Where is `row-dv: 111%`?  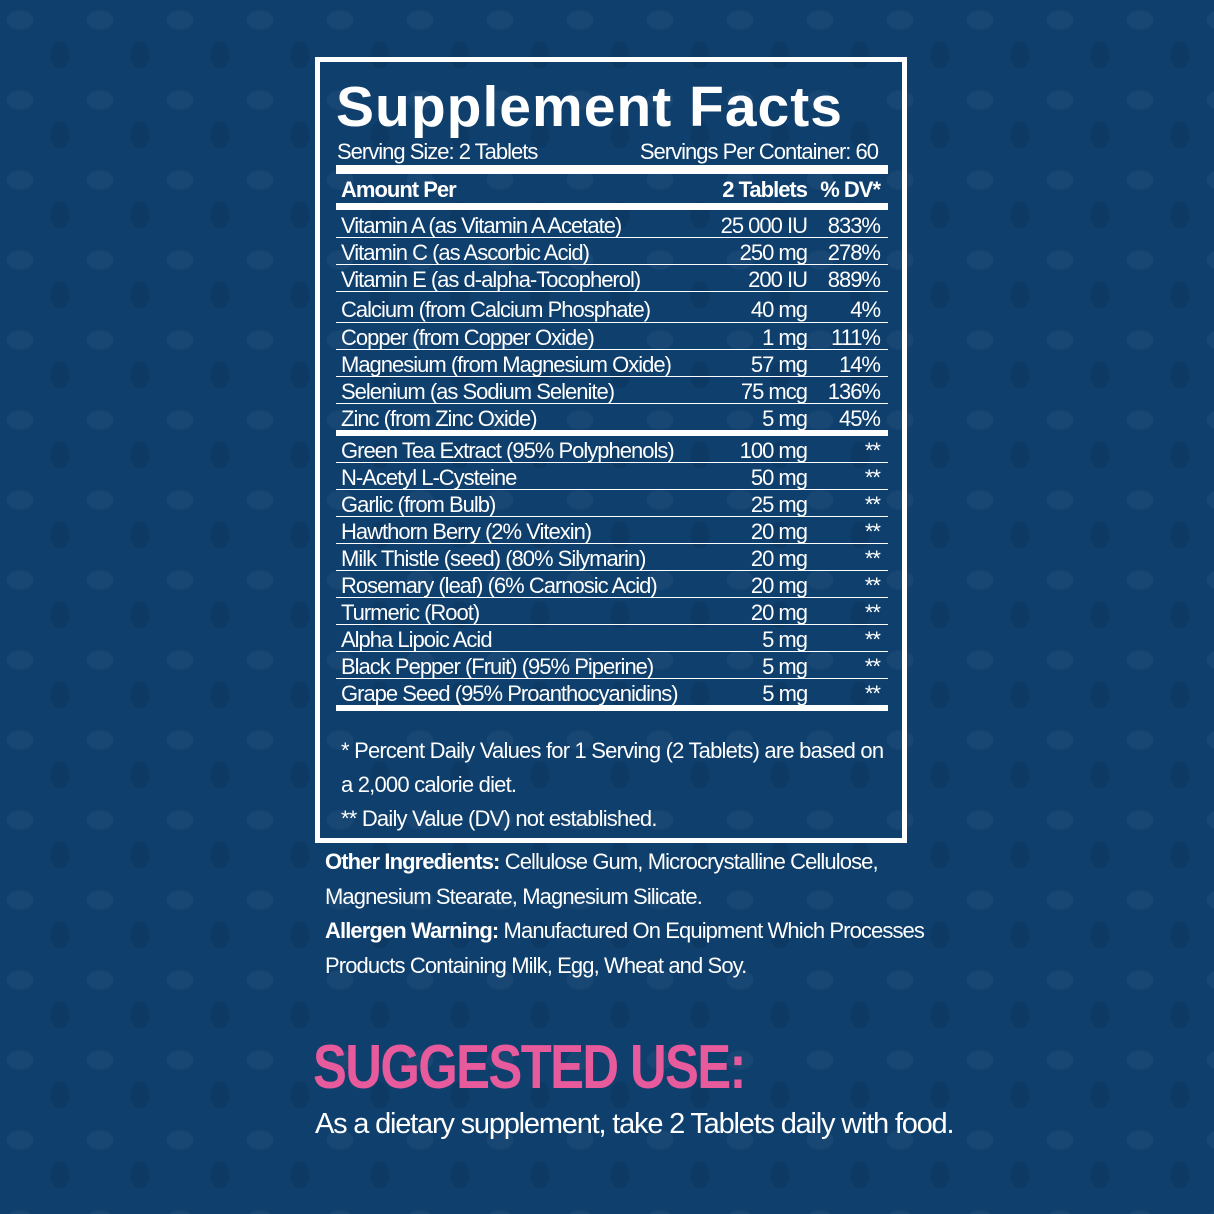
row-dv: 111% is located at coordinates (855, 337).